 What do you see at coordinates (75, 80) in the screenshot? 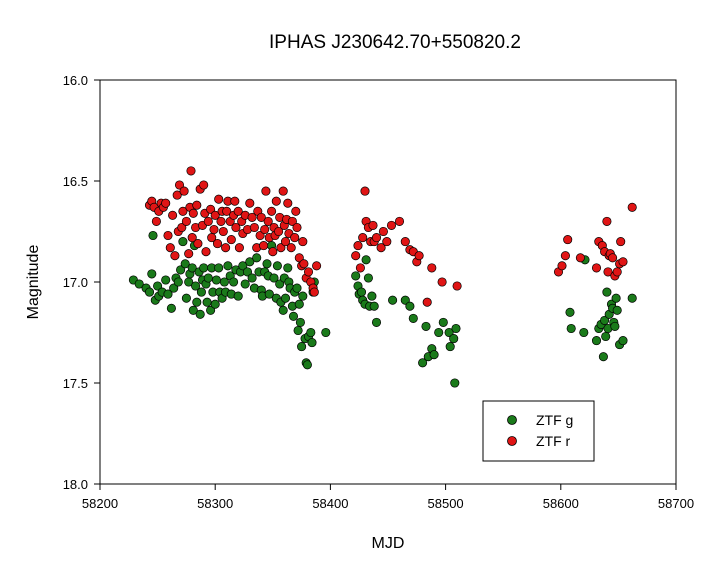
I see `y-tick-label: 16.0` at bounding box center [75, 80].